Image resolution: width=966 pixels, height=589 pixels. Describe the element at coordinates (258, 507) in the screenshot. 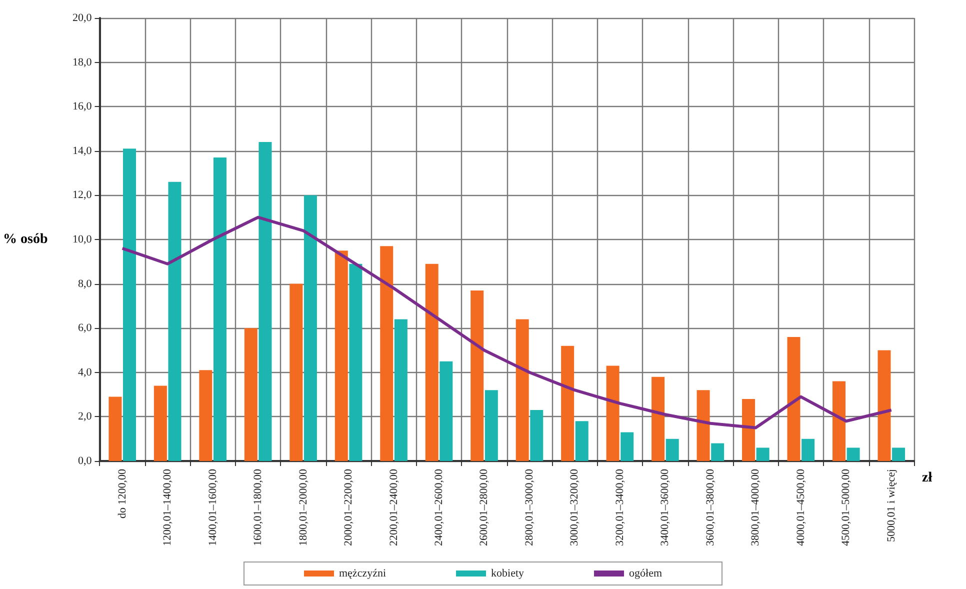

I see `x-tick-label: 1600,01–1800,00` at that location.